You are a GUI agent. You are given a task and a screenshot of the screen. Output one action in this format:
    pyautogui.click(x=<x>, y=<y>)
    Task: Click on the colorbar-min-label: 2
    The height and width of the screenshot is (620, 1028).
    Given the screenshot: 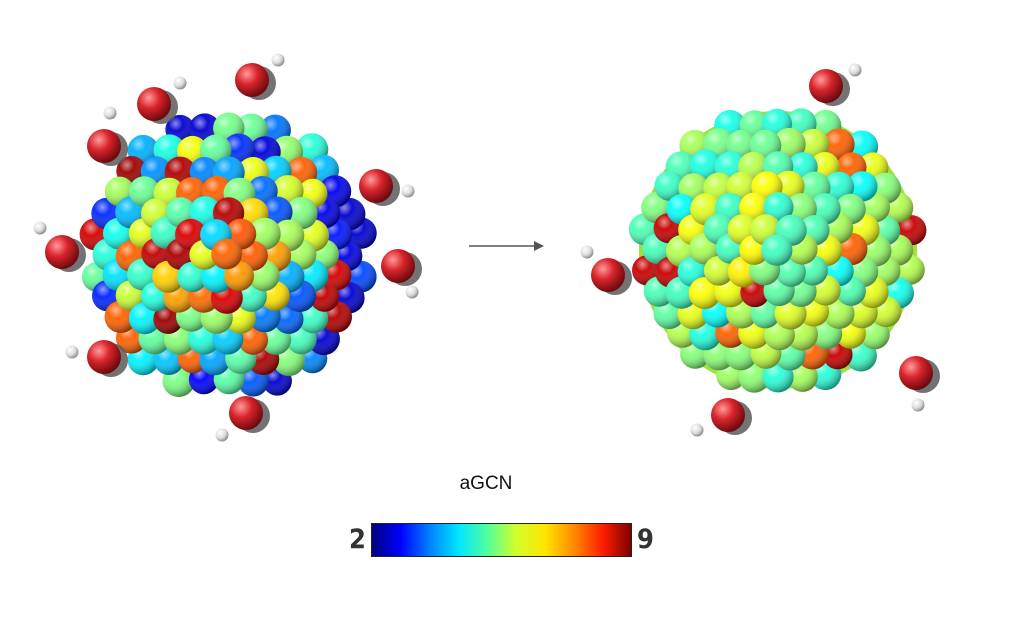 What is the action you would take?
    pyautogui.click(x=357, y=539)
    